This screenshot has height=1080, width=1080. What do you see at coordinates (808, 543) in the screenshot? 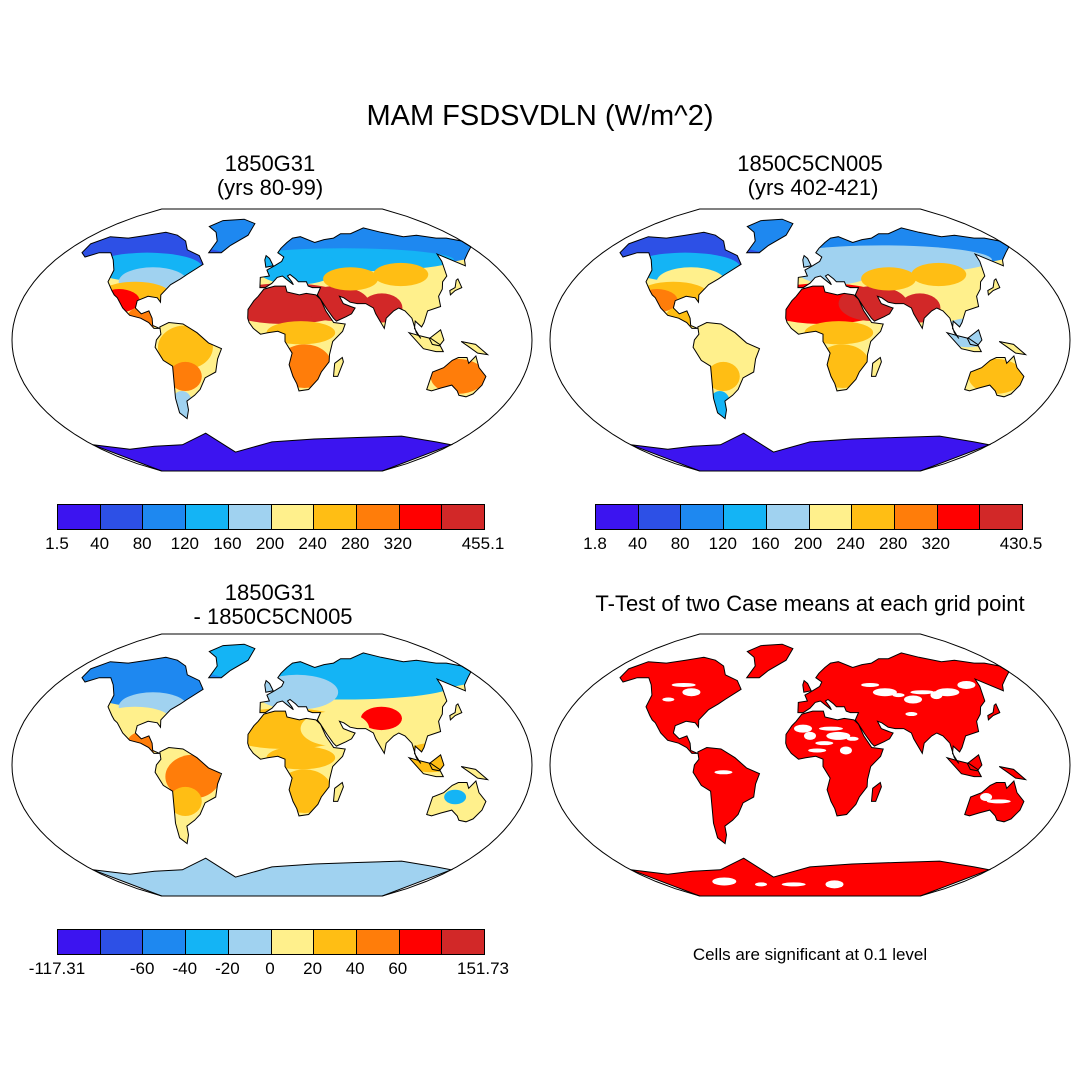
I see `colorbar-label: 200` at bounding box center [808, 543].